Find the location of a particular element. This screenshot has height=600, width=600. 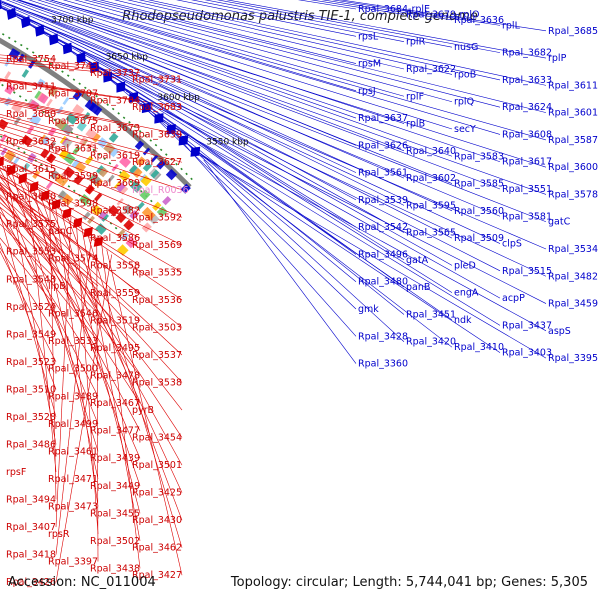

left-gene-label: Rpal_3427 is located at coordinates (157, 575).